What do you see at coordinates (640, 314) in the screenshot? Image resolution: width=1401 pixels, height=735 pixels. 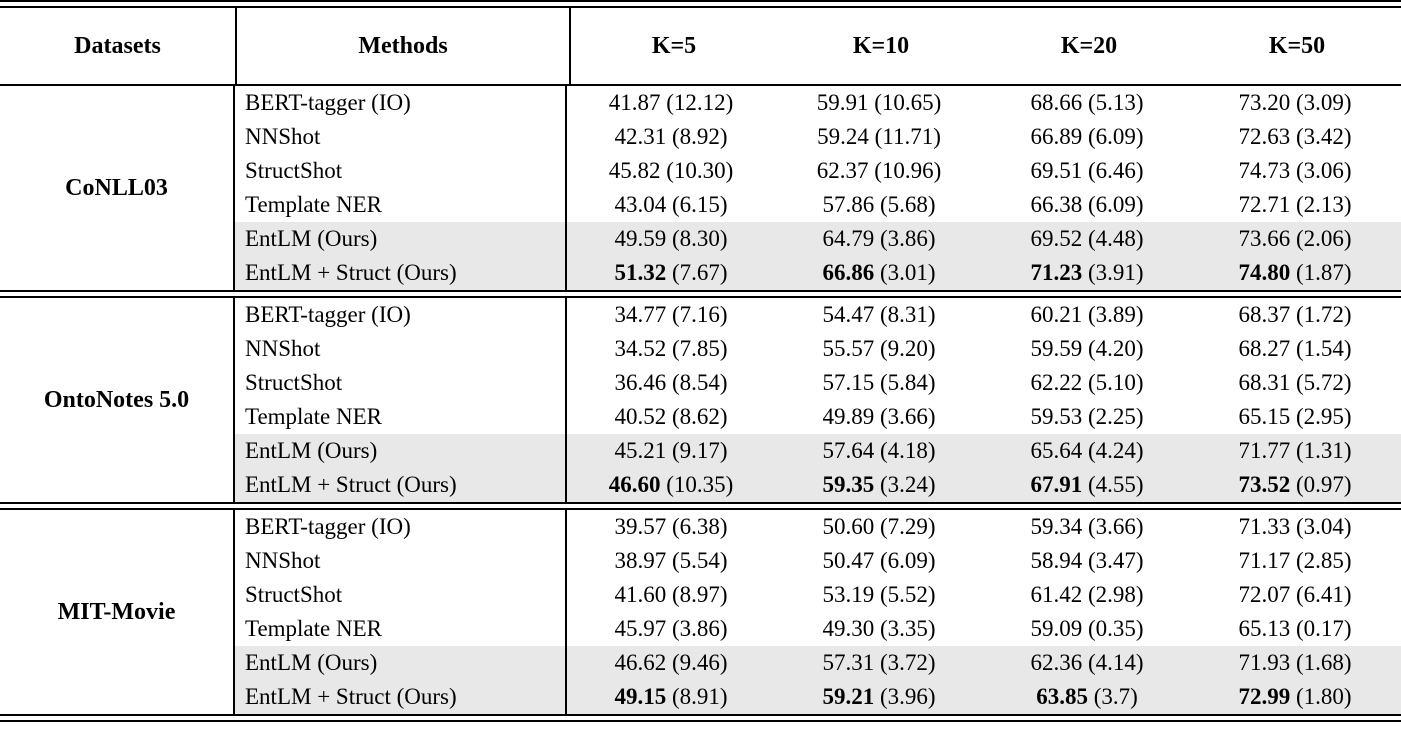 I see `score-mean: 34.77` at bounding box center [640, 314].